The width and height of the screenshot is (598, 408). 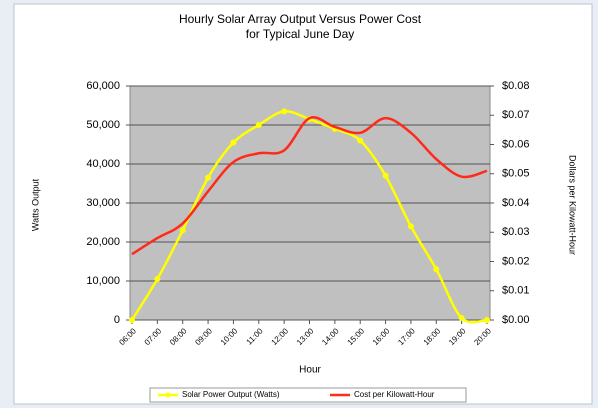 I want to click on y-tick-label: 10,000, so click(x=103, y=281).